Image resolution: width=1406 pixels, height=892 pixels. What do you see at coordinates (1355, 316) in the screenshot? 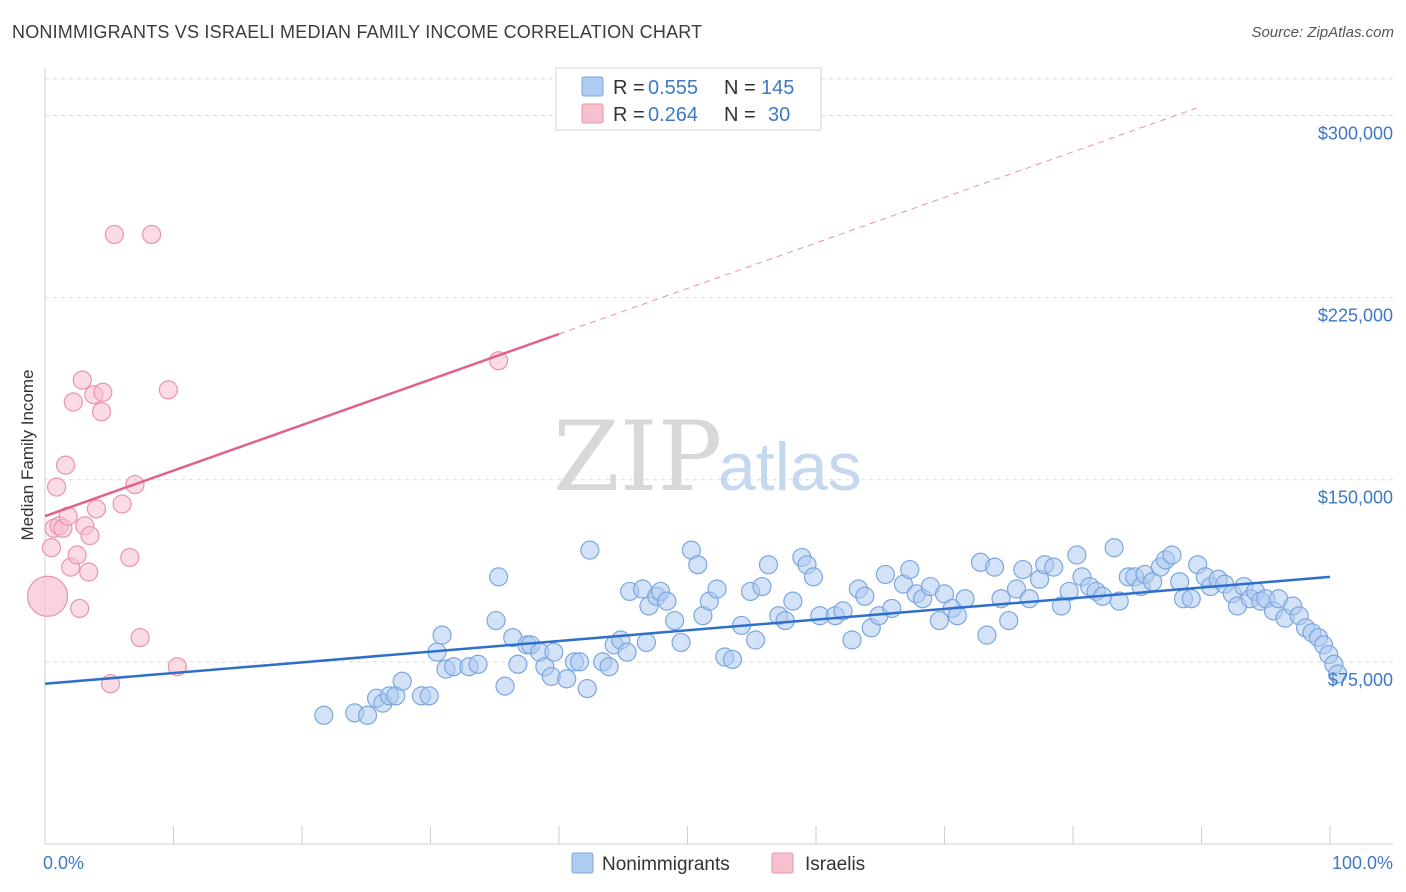
I see `y-tick-label: $225,000` at bounding box center [1355, 316].